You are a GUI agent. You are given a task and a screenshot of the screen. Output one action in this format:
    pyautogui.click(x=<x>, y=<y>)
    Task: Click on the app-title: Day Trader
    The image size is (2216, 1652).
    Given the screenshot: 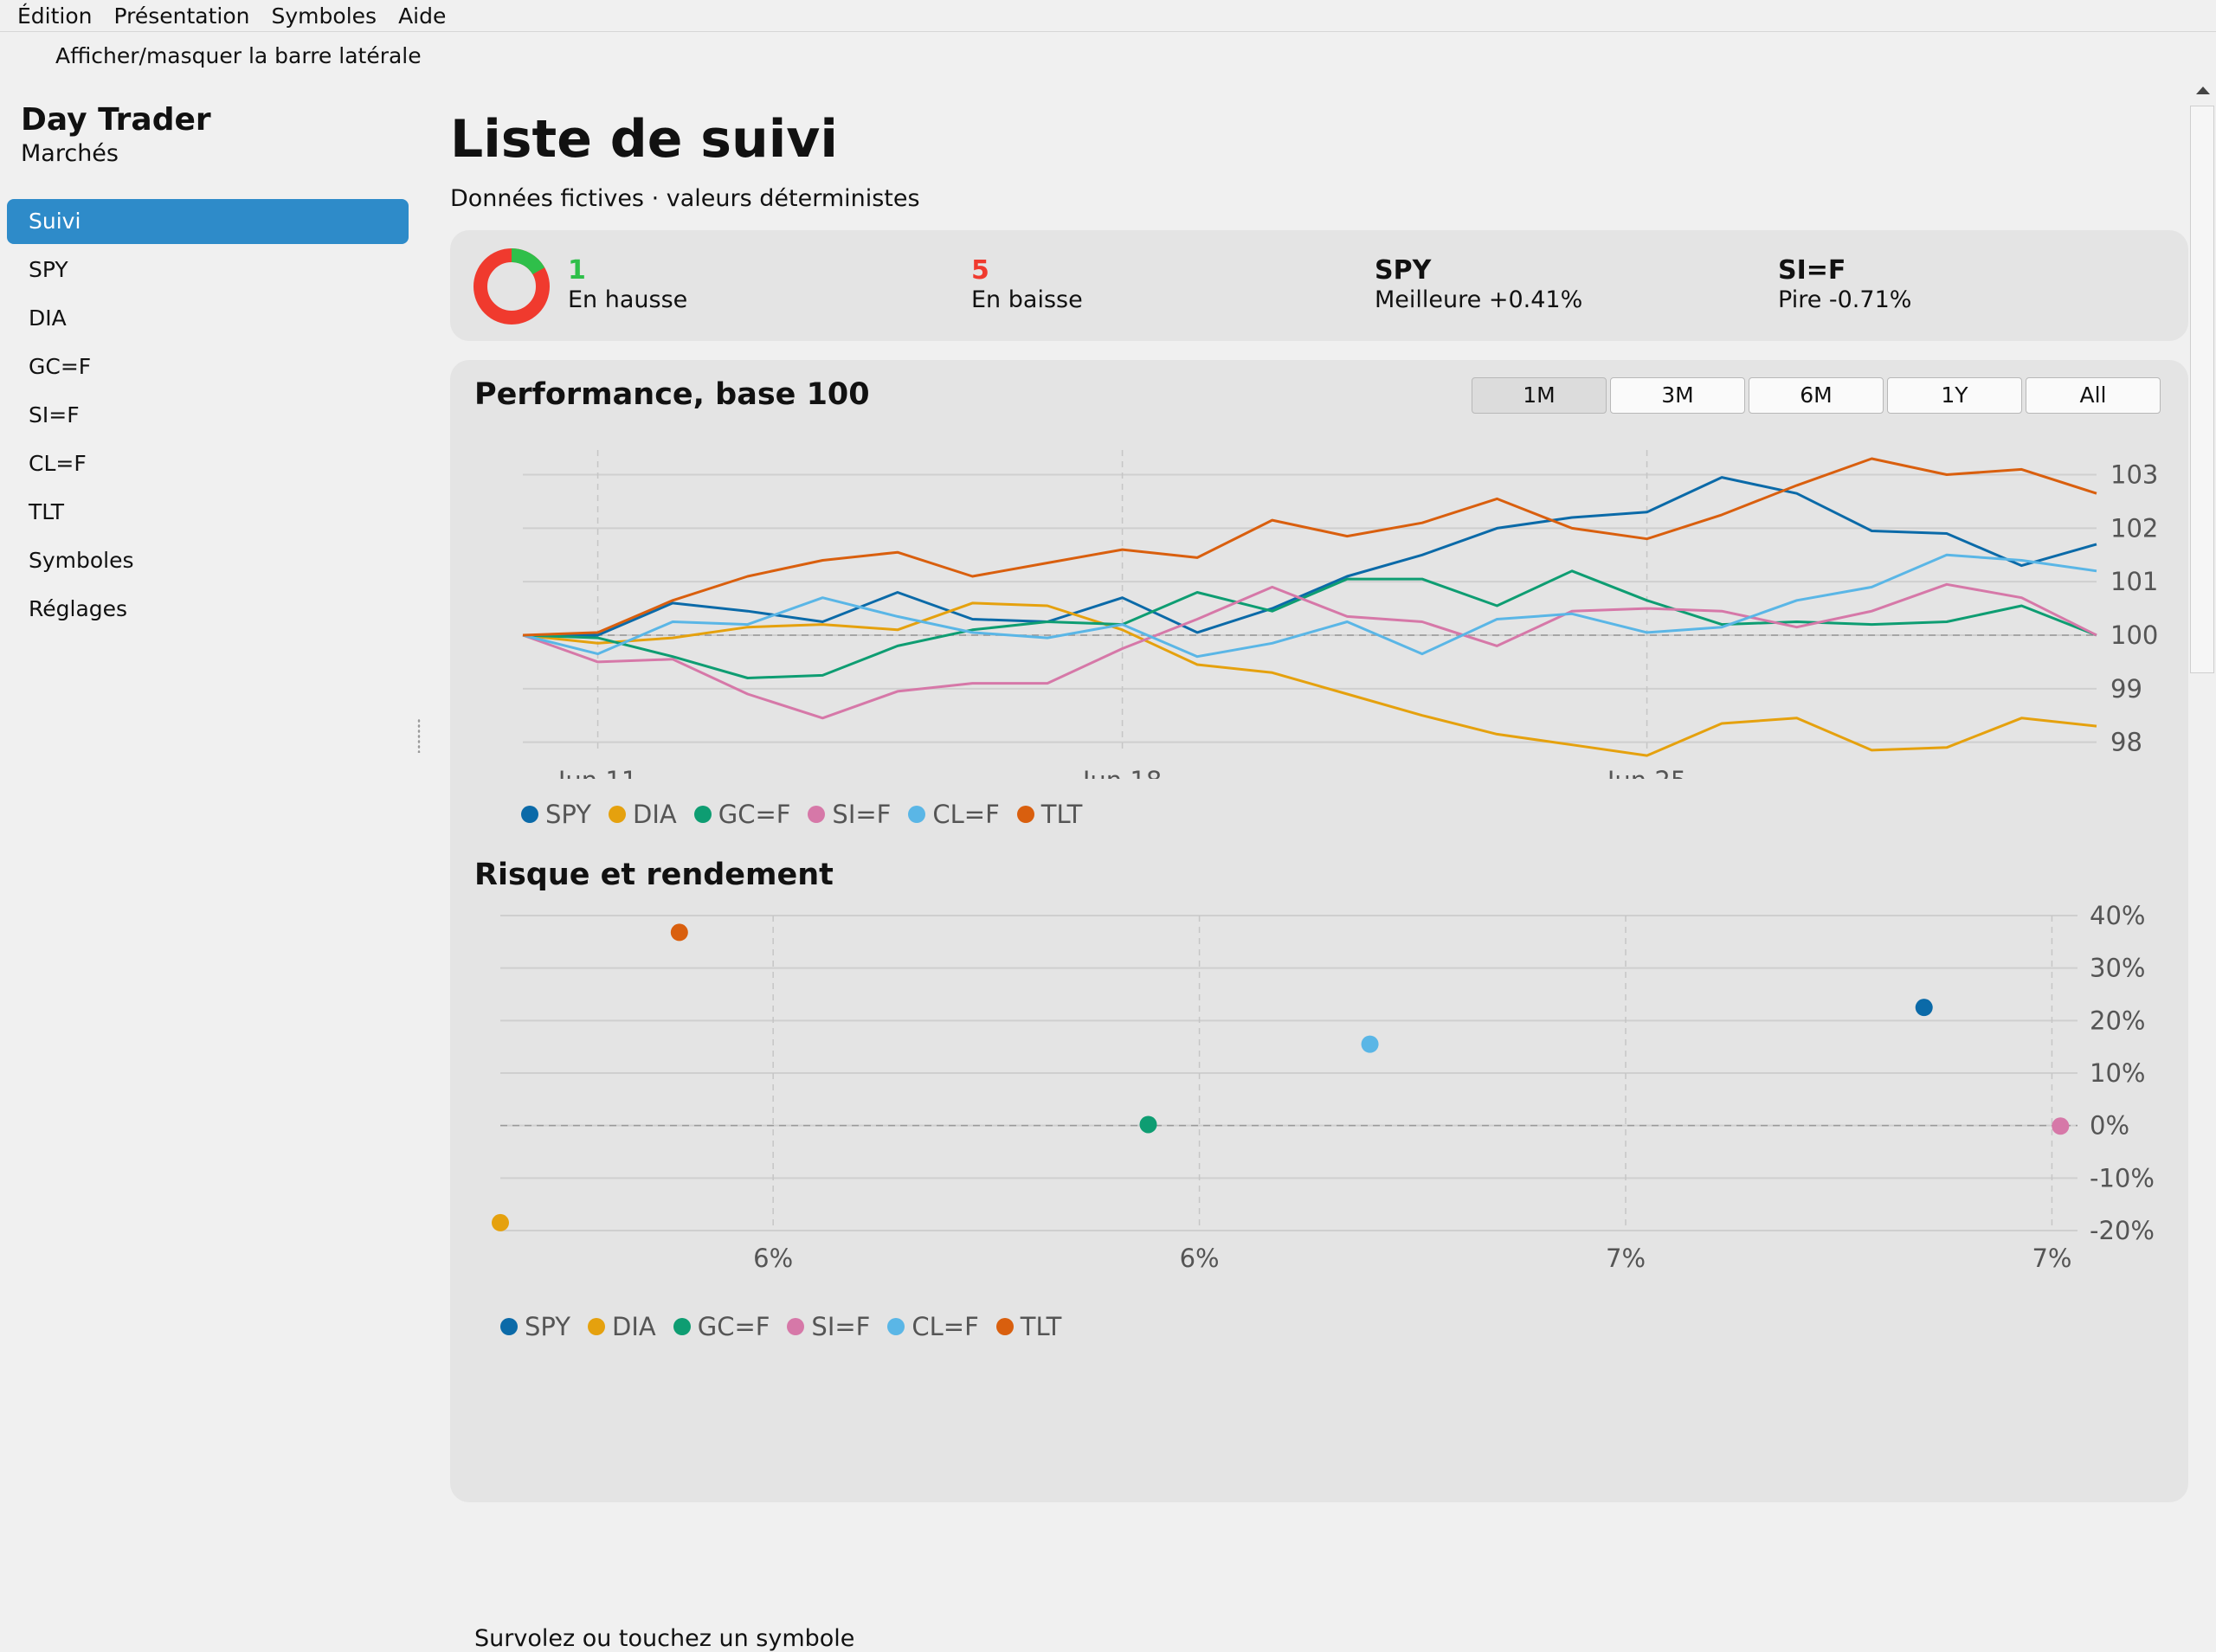 What is the action you would take?
    pyautogui.click(x=116, y=120)
    